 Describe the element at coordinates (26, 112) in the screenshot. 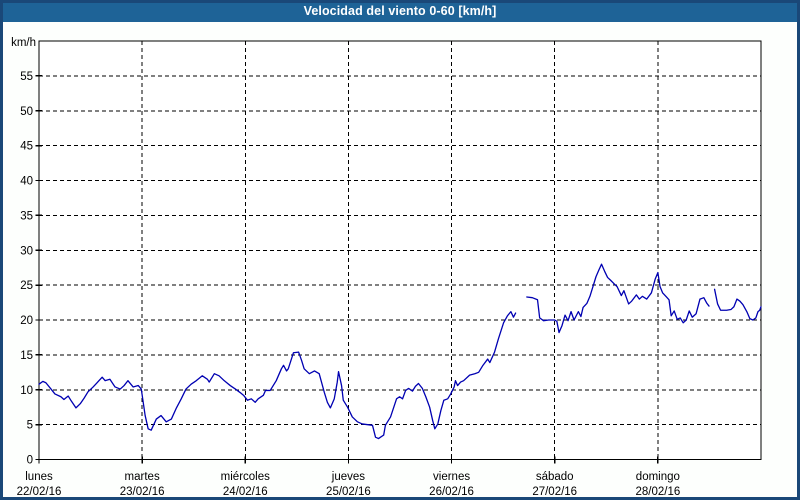

I see `y-tick-label: 50` at that location.